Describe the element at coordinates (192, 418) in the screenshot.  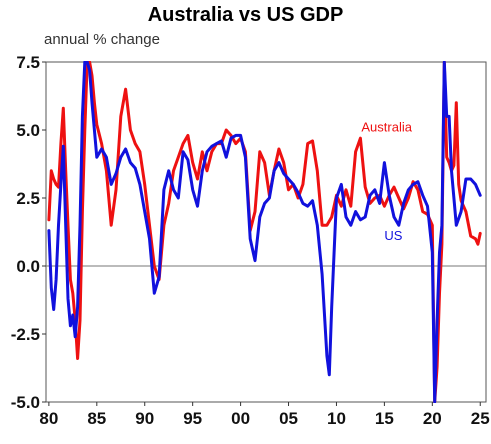
I see `x-tick-label: 95` at that location.